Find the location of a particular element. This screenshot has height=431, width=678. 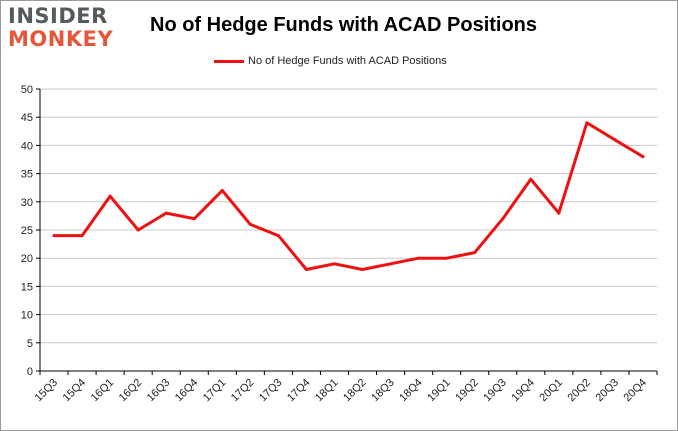

x-tick-label: 18Q4 is located at coordinates (411, 391).